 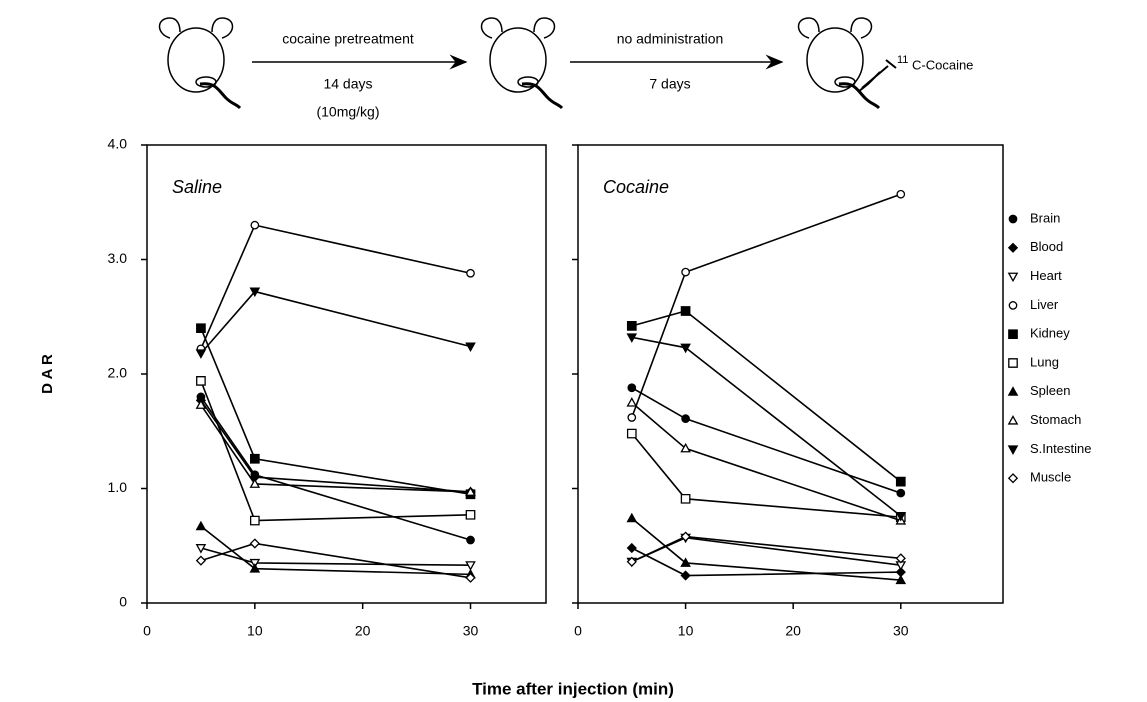 I want to click on legend-label: Liver, so click(x=1044, y=304).